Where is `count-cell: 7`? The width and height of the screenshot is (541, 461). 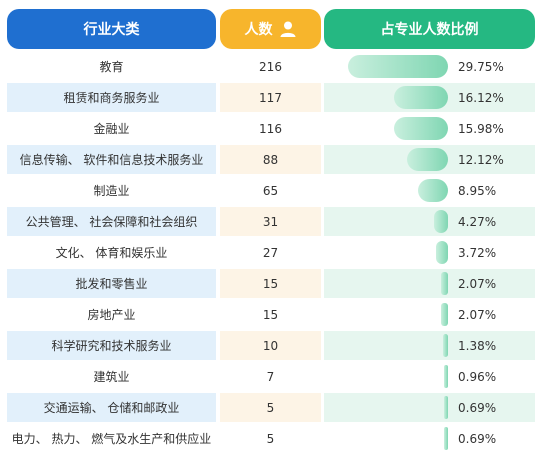
count-cell: 7 is located at coordinates (270, 376).